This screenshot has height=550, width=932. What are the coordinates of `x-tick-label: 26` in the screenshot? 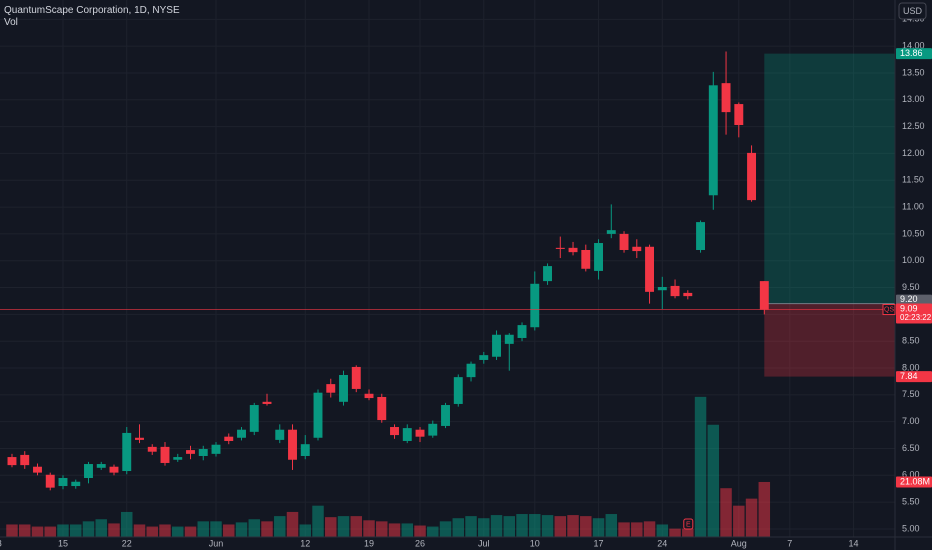 It's located at (420, 543).